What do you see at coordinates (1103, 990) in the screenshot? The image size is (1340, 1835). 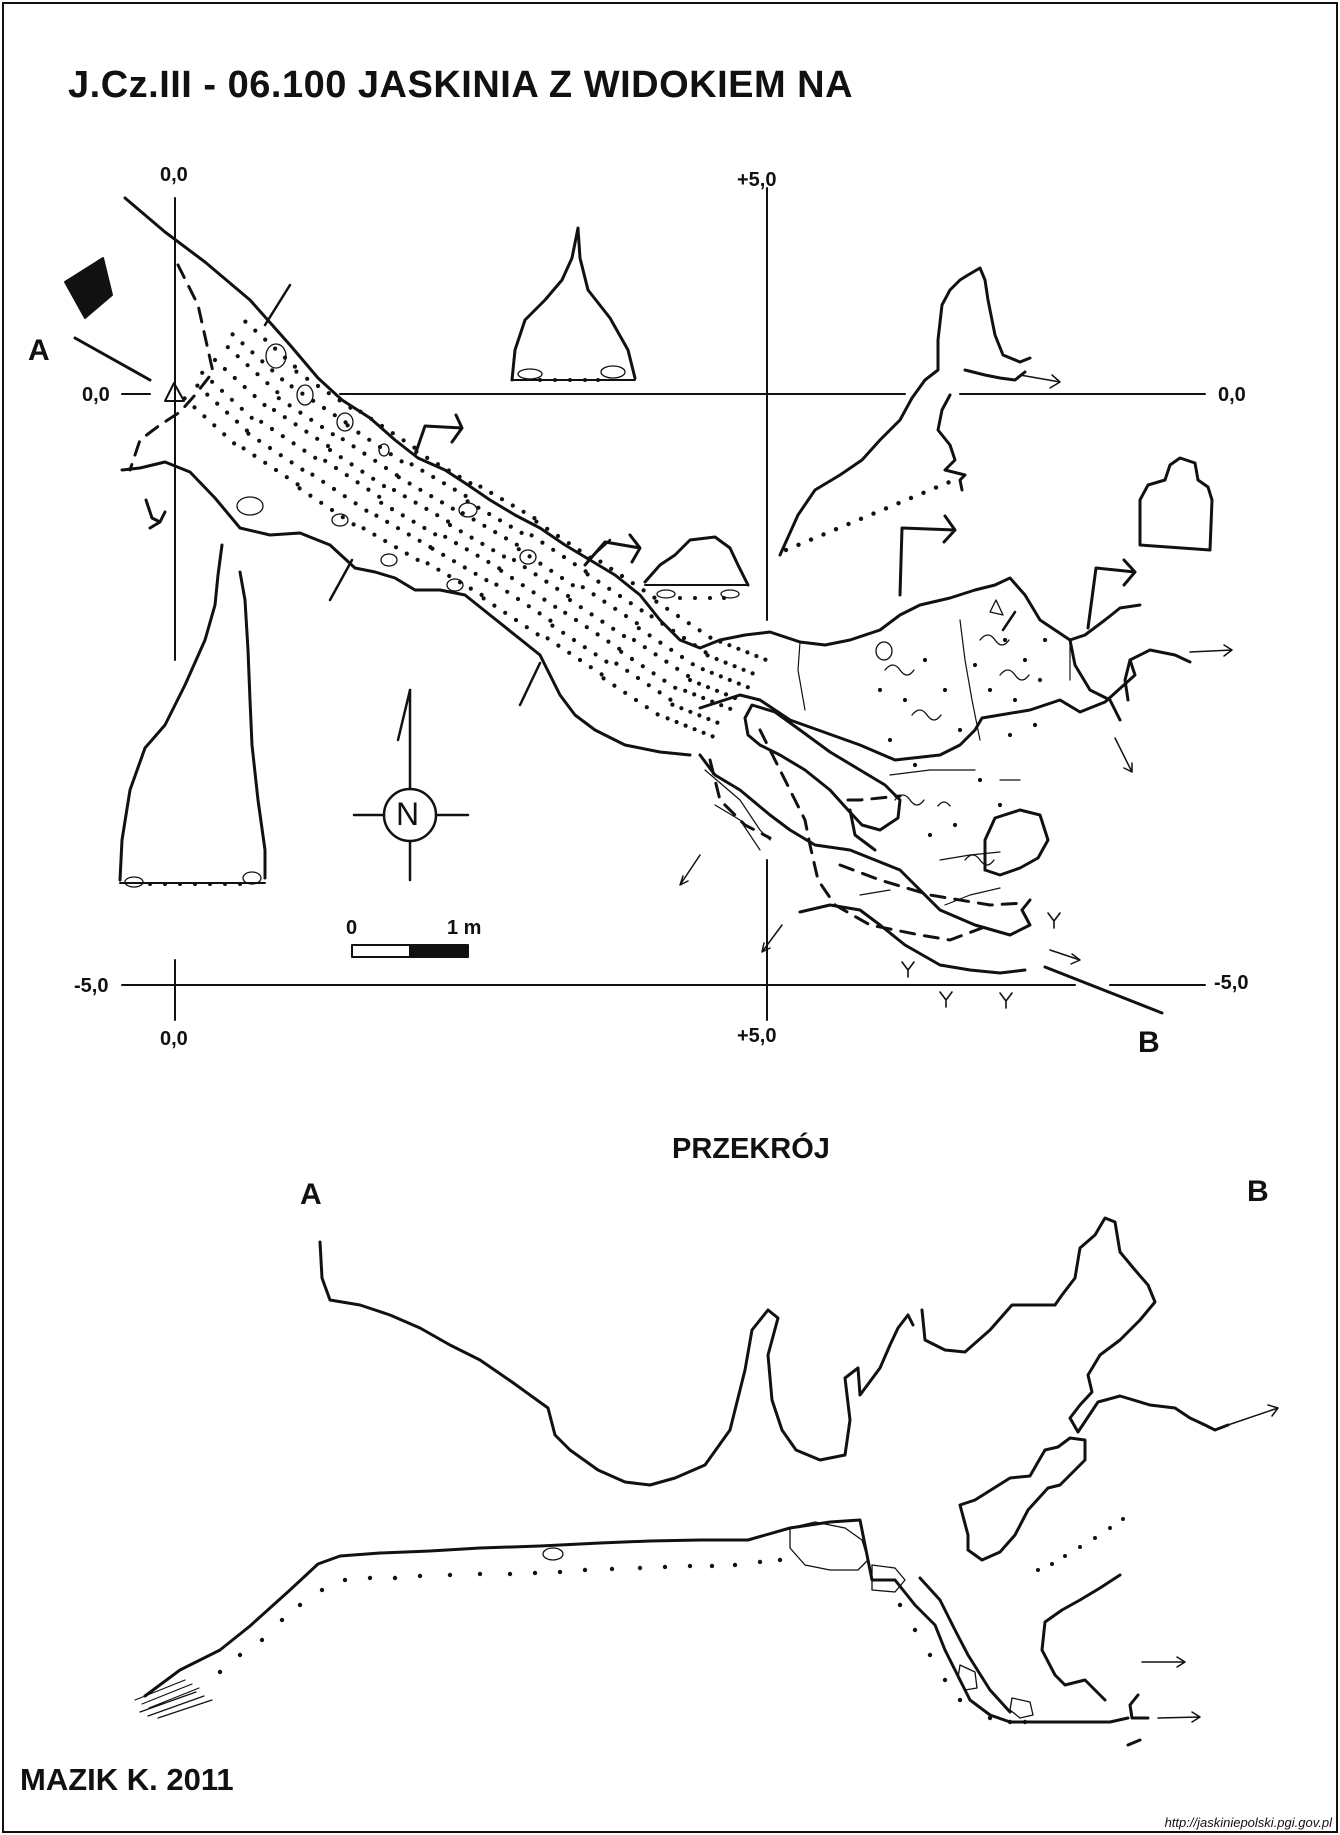 I see `section-line-b` at bounding box center [1103, 990].